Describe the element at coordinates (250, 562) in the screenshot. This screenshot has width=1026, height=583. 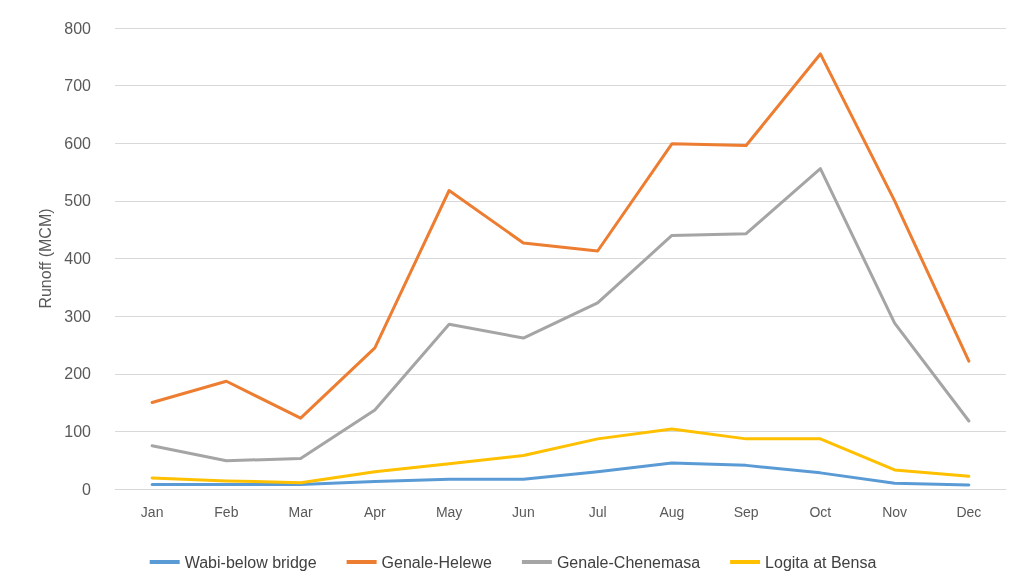
I see `legend-label: Wabi-below bridge` at that location.